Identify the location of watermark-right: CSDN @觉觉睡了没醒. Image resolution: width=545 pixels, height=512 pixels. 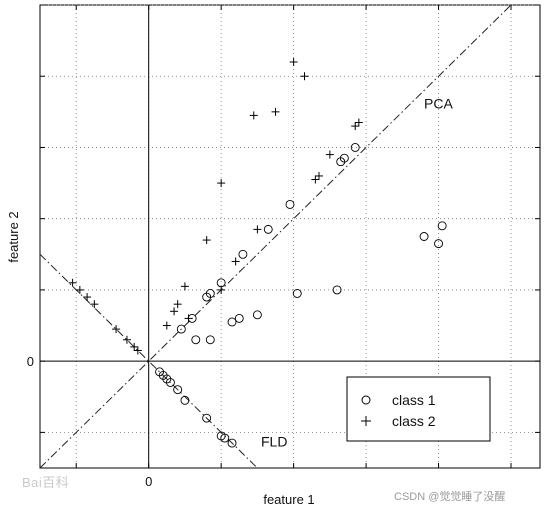
(450, 497).